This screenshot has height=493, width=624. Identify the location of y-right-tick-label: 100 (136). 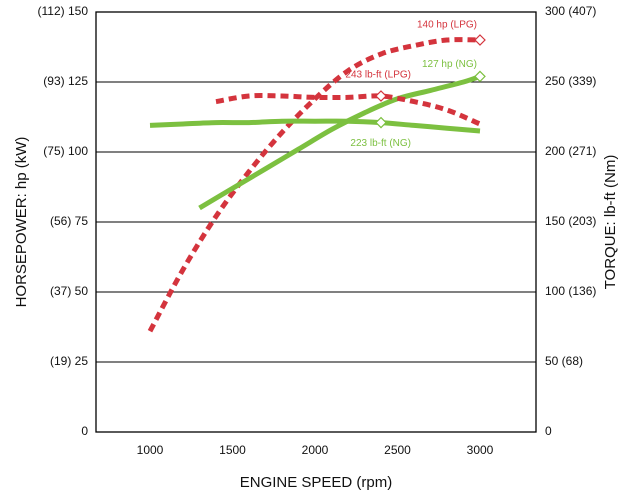
(570, 291).